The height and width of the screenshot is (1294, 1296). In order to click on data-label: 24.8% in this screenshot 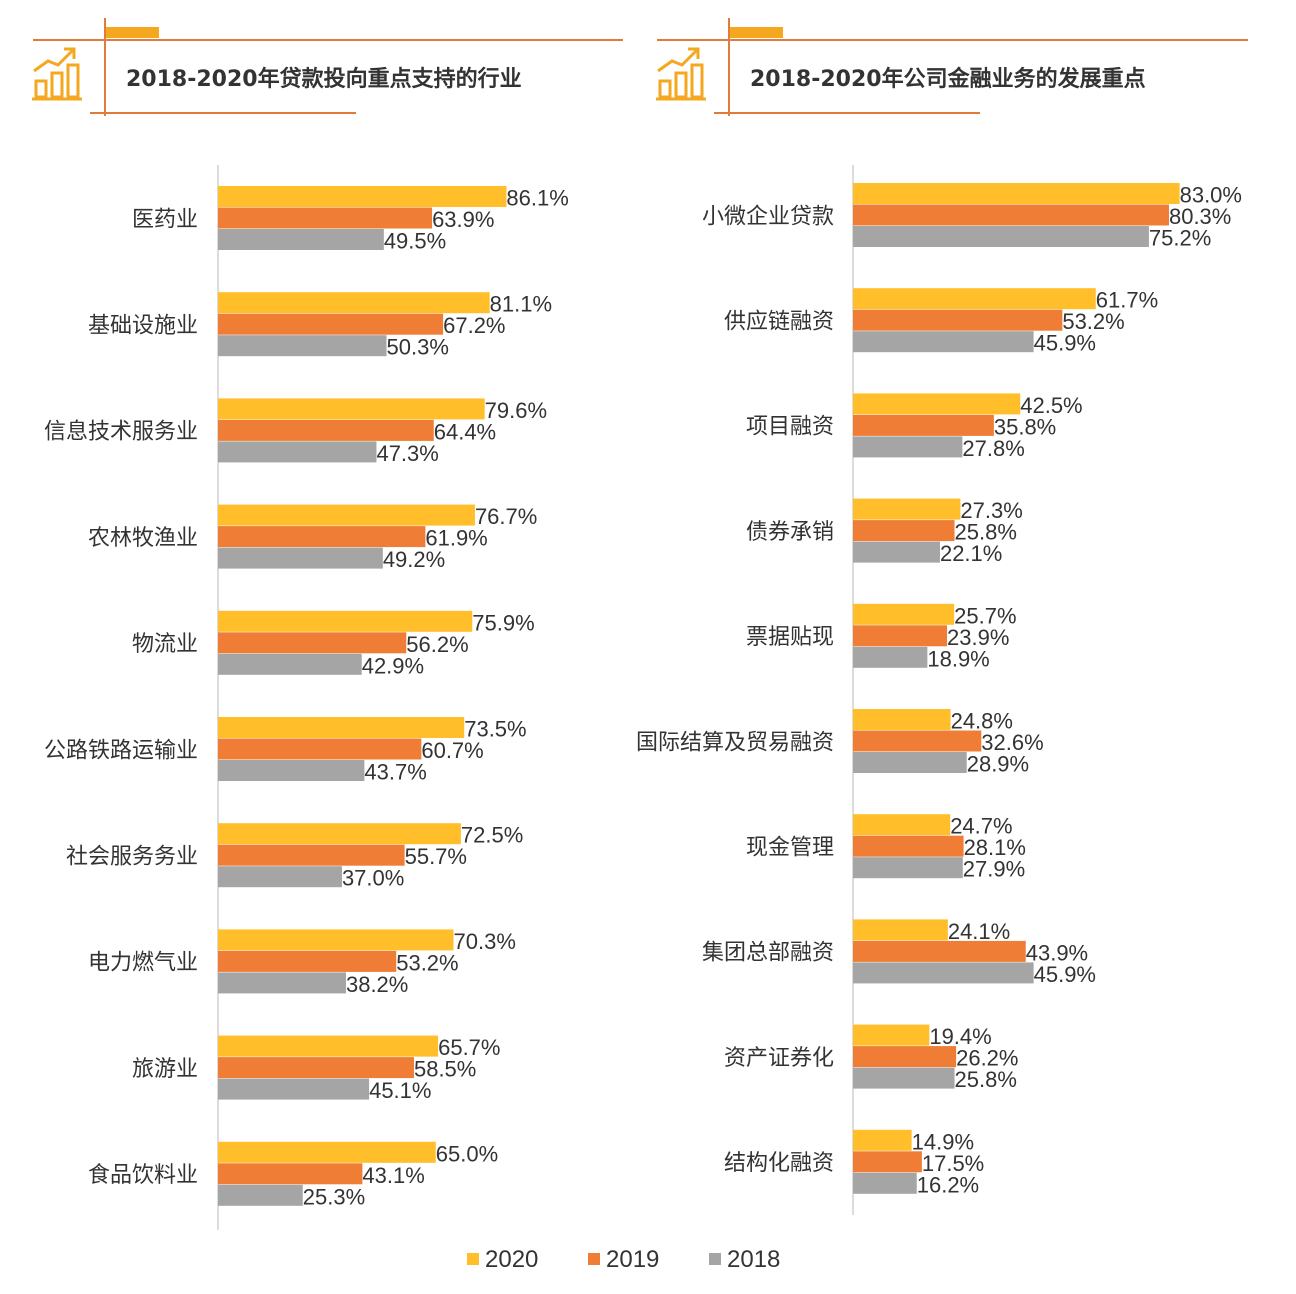, I will do `click(982, 721)`.